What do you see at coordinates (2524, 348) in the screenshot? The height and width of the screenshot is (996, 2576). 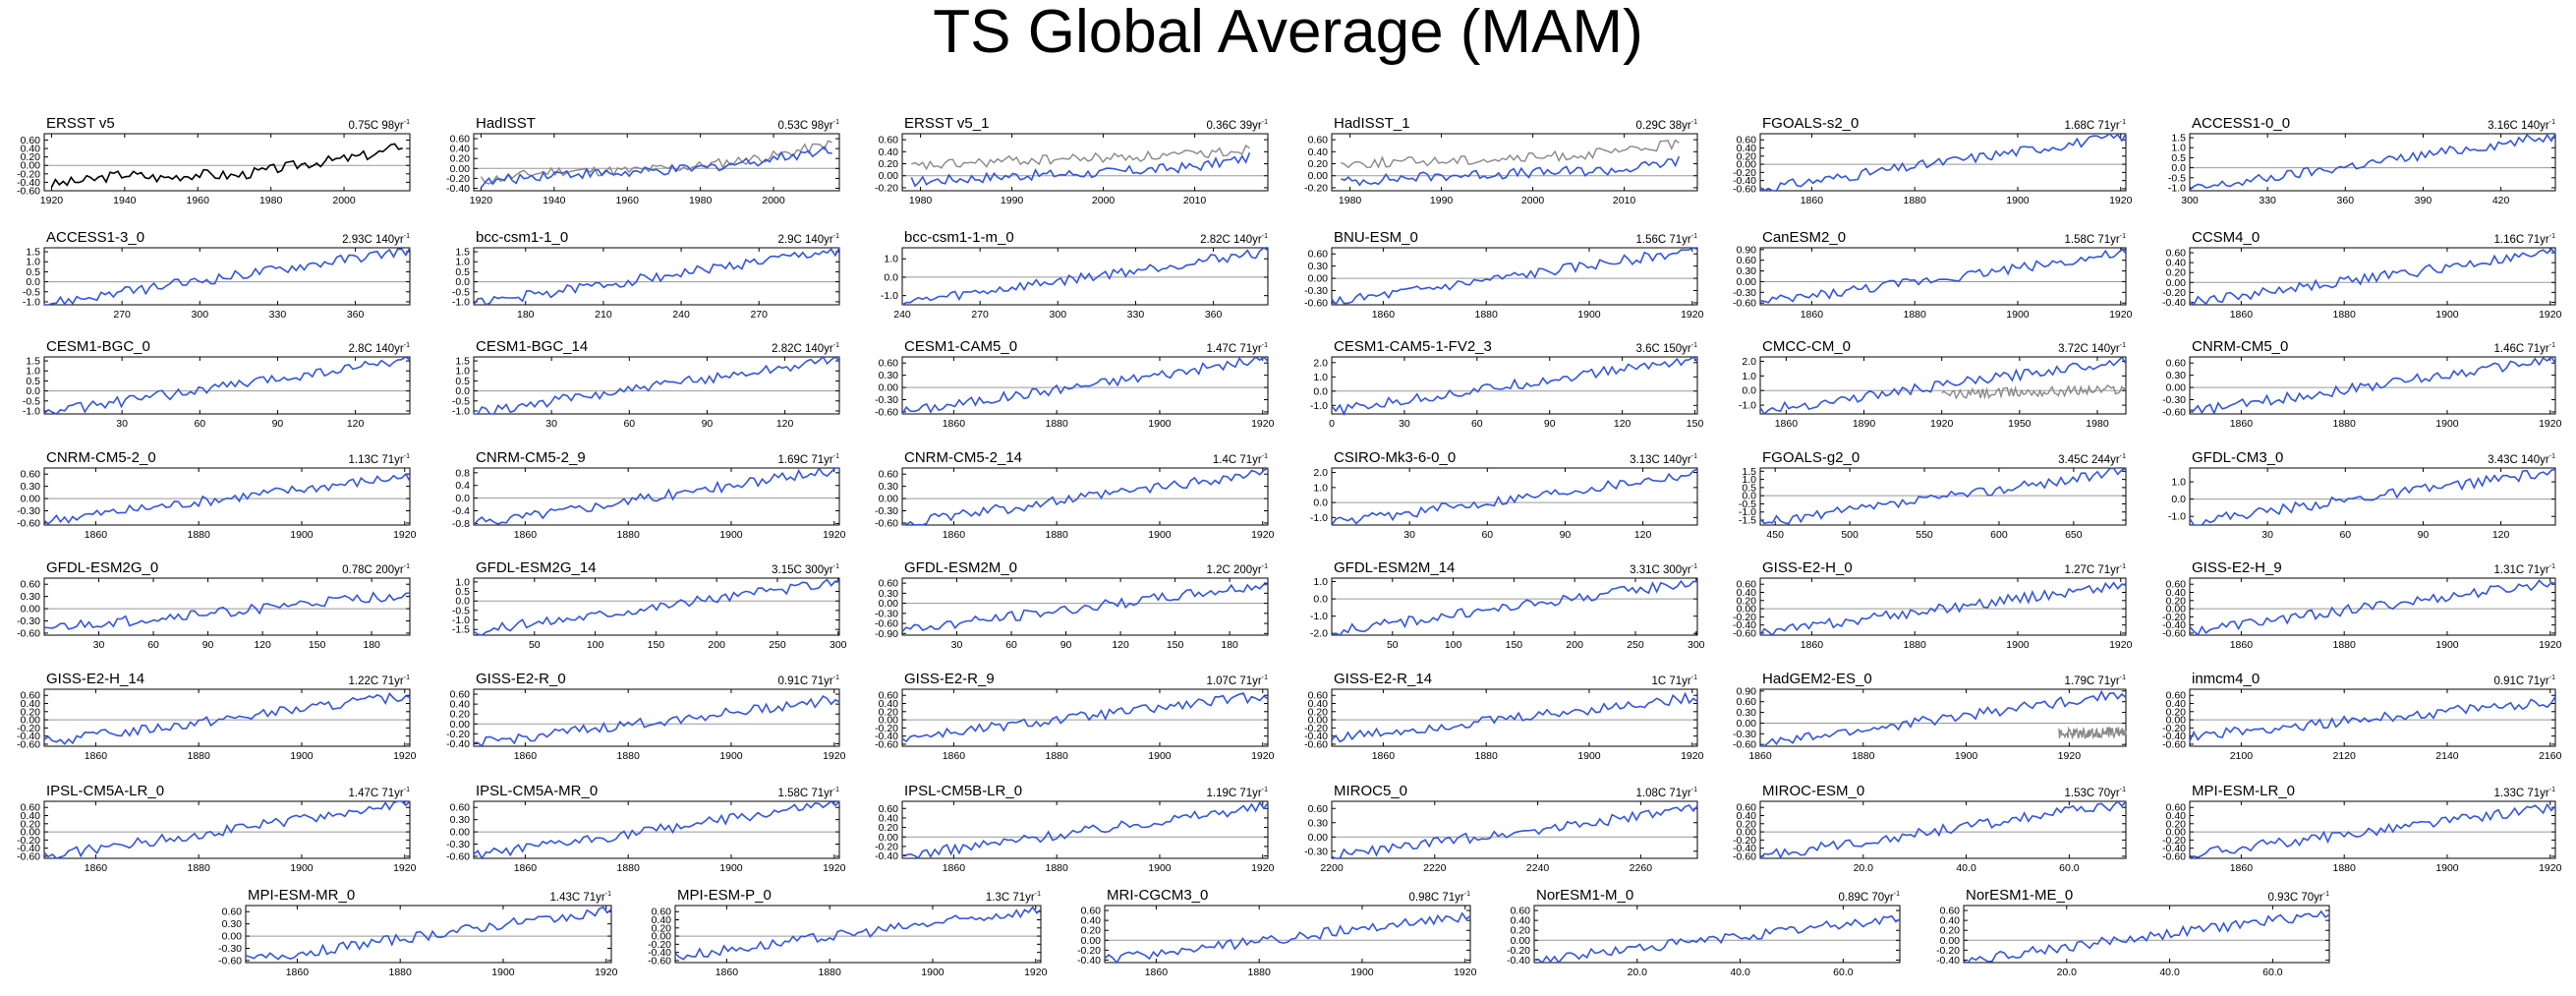 I see `panel-trend: 1.46C 71yr-1` at bounding box center [2524, 348].